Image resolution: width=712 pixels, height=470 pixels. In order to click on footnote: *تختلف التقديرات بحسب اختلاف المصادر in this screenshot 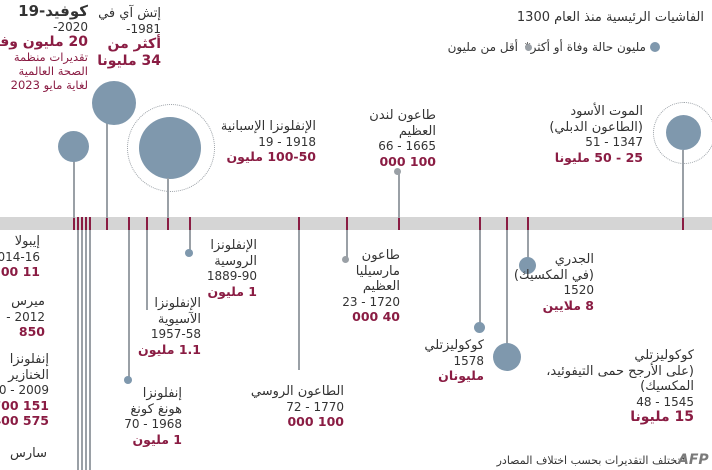, I will do `click(591, 460)`.